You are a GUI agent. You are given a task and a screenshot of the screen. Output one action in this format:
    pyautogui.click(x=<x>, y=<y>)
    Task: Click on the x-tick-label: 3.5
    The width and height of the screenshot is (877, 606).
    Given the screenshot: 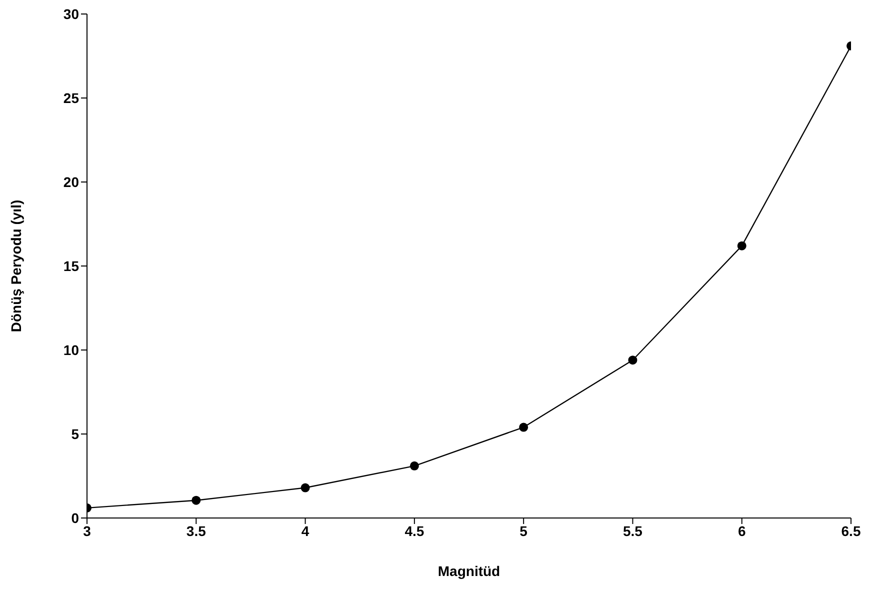 What is the action you would take?
    pyautogui.click(x=196, y=530)
    